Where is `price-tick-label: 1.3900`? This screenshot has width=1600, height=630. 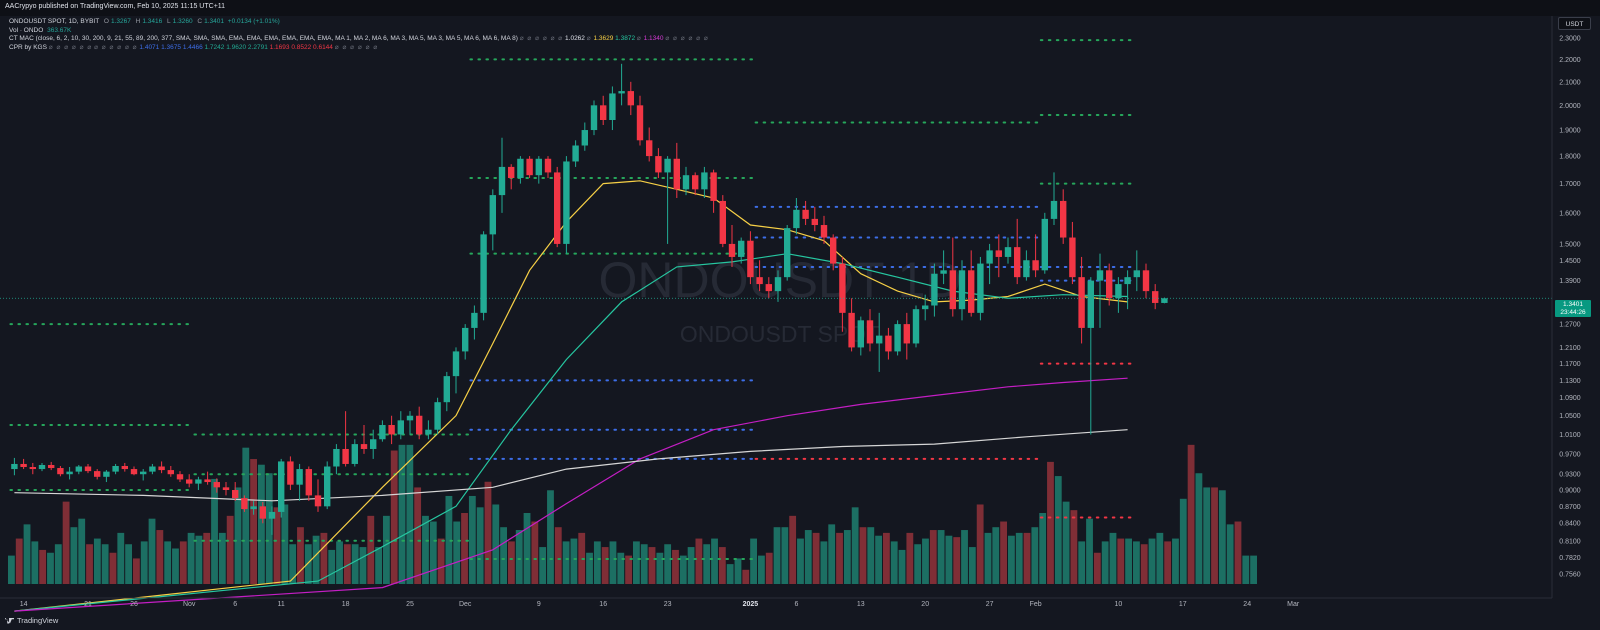 price-tick-label: 1.3900 is located at coordinates (1570, 281).